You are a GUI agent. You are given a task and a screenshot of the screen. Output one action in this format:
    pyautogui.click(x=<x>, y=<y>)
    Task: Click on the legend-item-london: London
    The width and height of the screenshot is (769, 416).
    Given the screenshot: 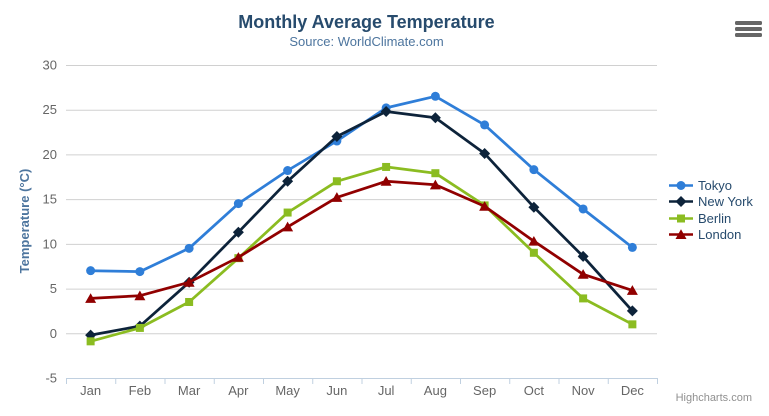 What is the action you would take?
    pyautogui.click(x=710, y=235)
    